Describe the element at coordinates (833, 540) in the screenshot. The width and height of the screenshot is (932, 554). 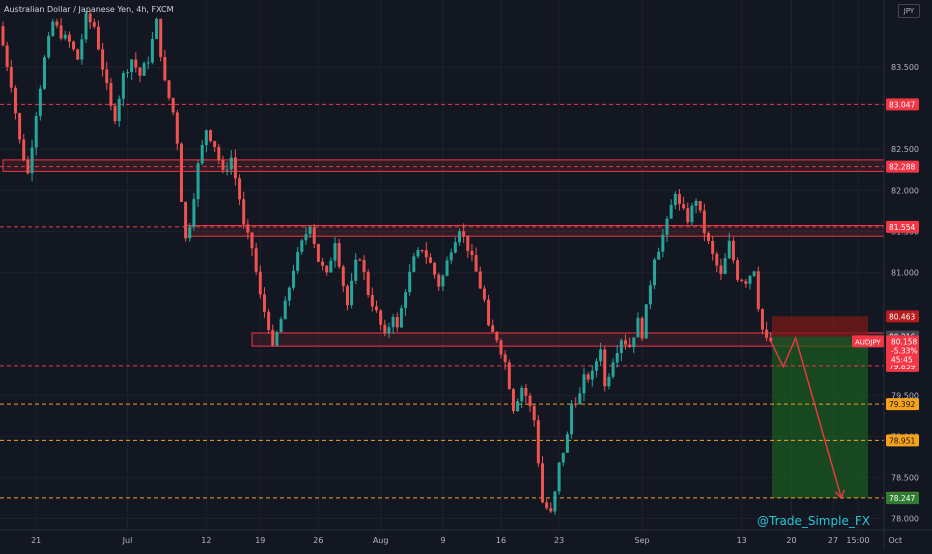
I see `time-tick-label: 27` at that location.